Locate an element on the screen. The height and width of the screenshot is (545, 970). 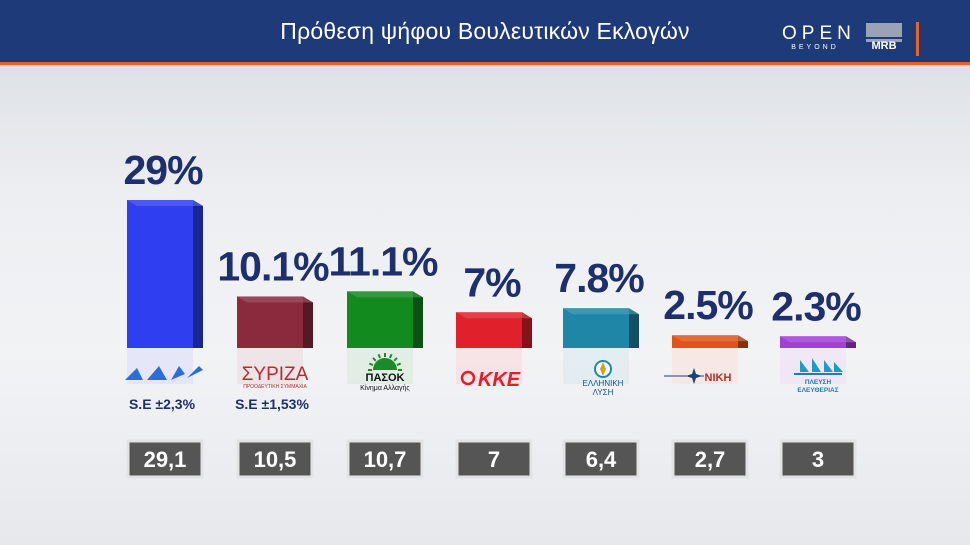
value-label-2: 11.1% is located at coordinates (384, 261).